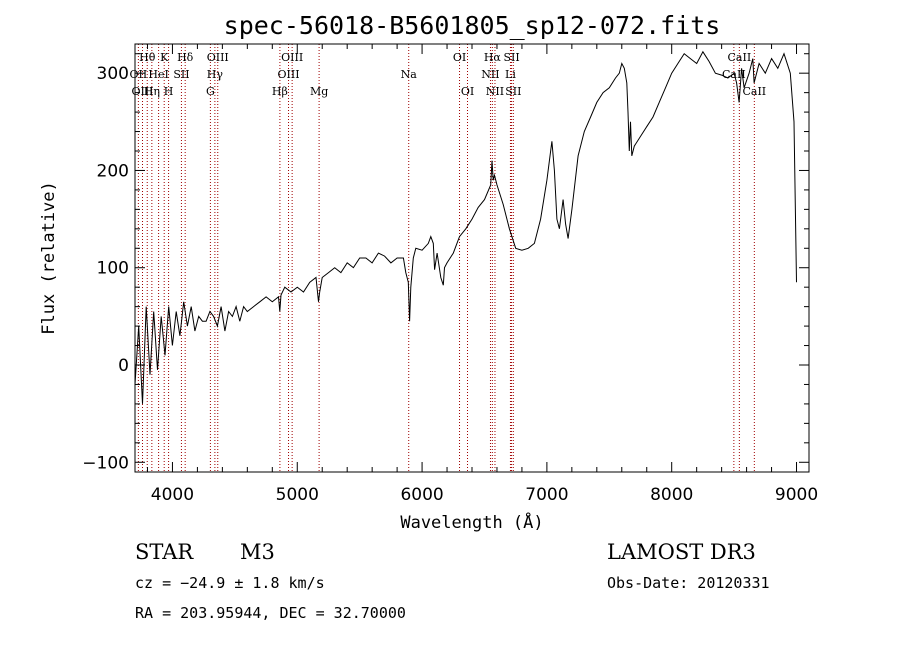  What do you see at coordinates (459, 57) in the screenshot?
I see `line-label-17: OI` at bounding box center [459, 57].